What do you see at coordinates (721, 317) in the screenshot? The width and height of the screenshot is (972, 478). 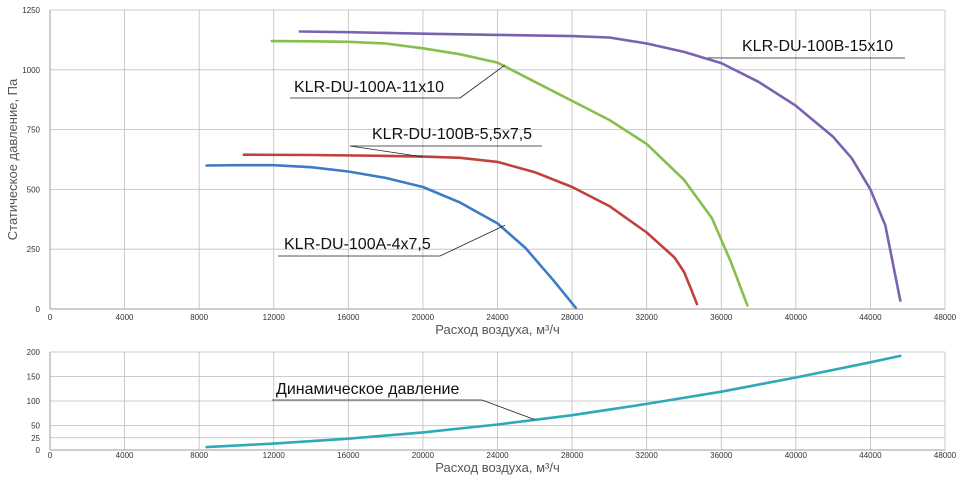 I see `top-x-tick-label: 36000` at bounding box center [721, 317].